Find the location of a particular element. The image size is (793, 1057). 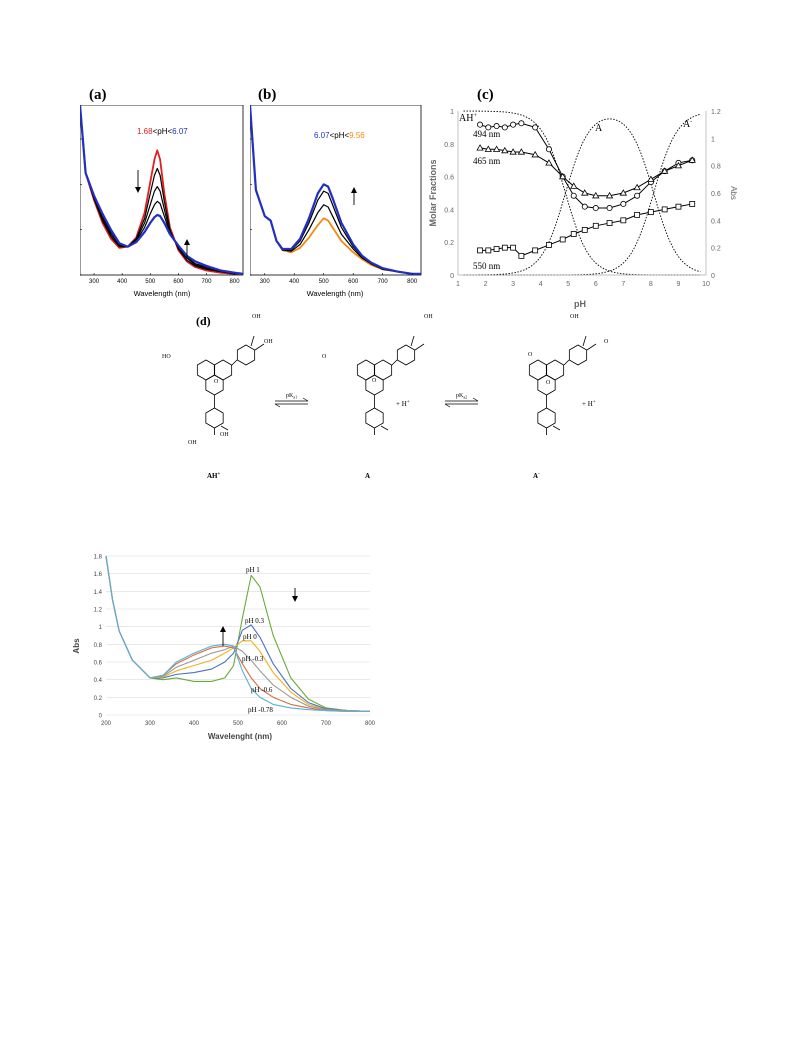

chart-bottom-series-label: pH 1 is located at coordinates (253, 570).